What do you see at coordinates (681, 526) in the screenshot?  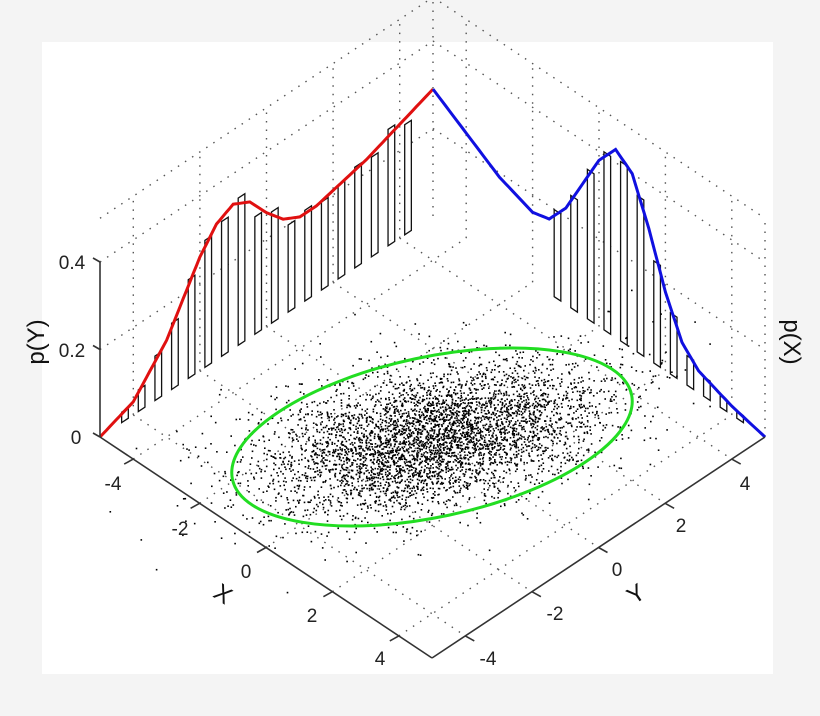 I see `y-tick-label: 2` at bounding box center [681, 526].